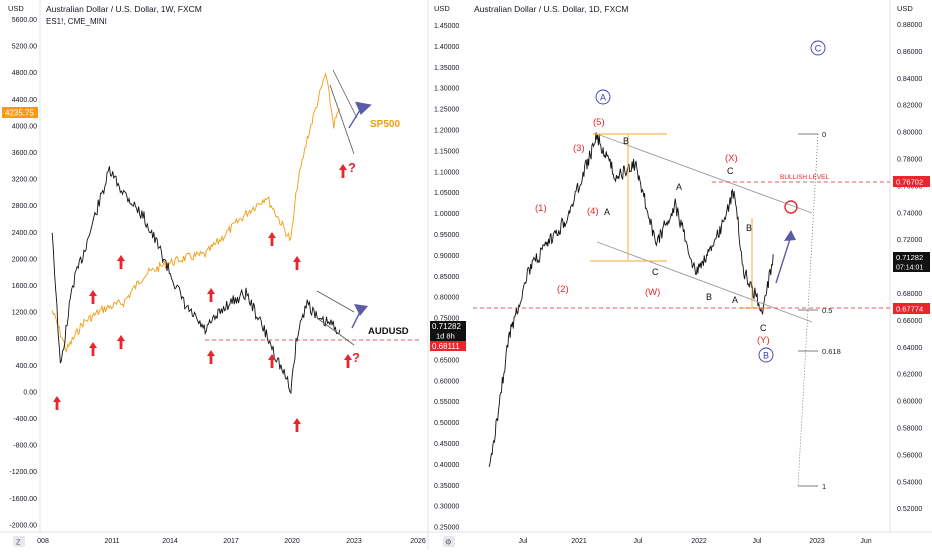 Image resolution: width=932 pixels, height=555 pixels. Describe the element at coordinates (790, 235) in the screenshot. I see `right-projection-arrowhead` at that location.